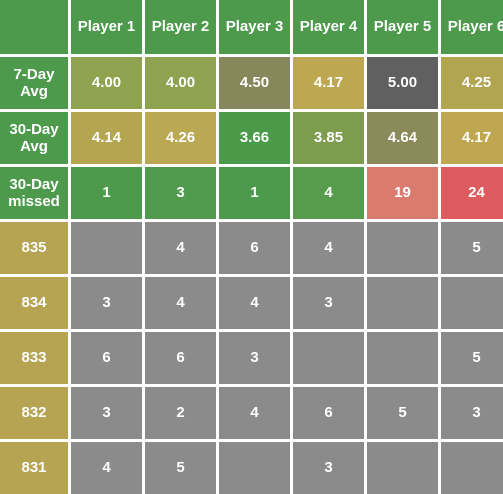  Describe the element at coordinates (402, 138) in the screenshot. I see `summary-value: 4.64` at that location.